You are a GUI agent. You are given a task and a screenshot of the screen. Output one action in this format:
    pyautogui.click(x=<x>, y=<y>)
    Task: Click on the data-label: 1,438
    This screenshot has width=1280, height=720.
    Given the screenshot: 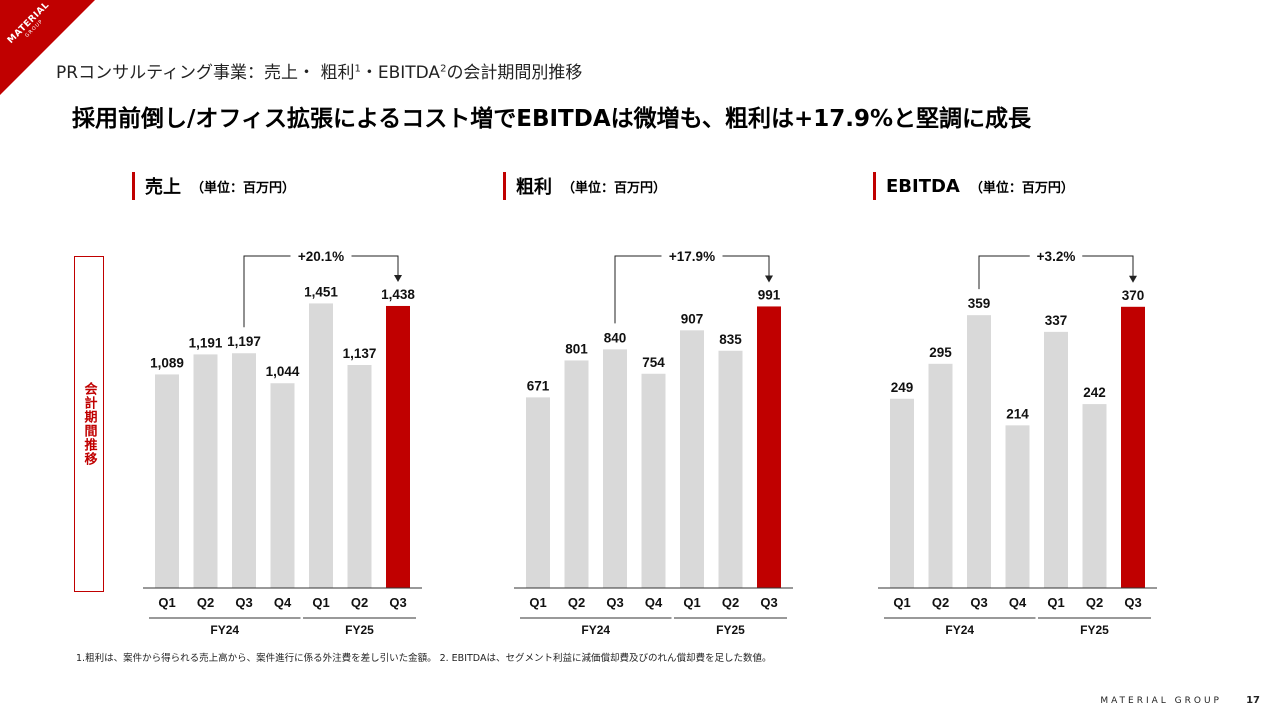 What is the action you would take?
    pyautogui.click(x=398, y=294)
    